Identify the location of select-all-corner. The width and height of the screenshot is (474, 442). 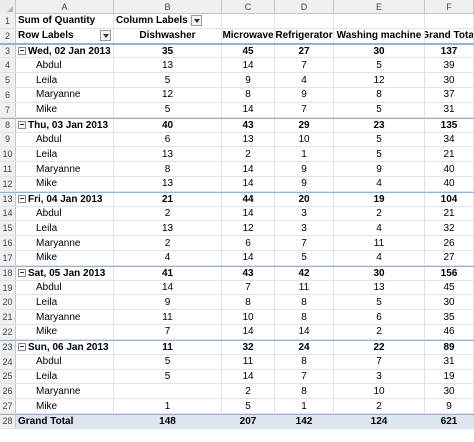
(8, 7).